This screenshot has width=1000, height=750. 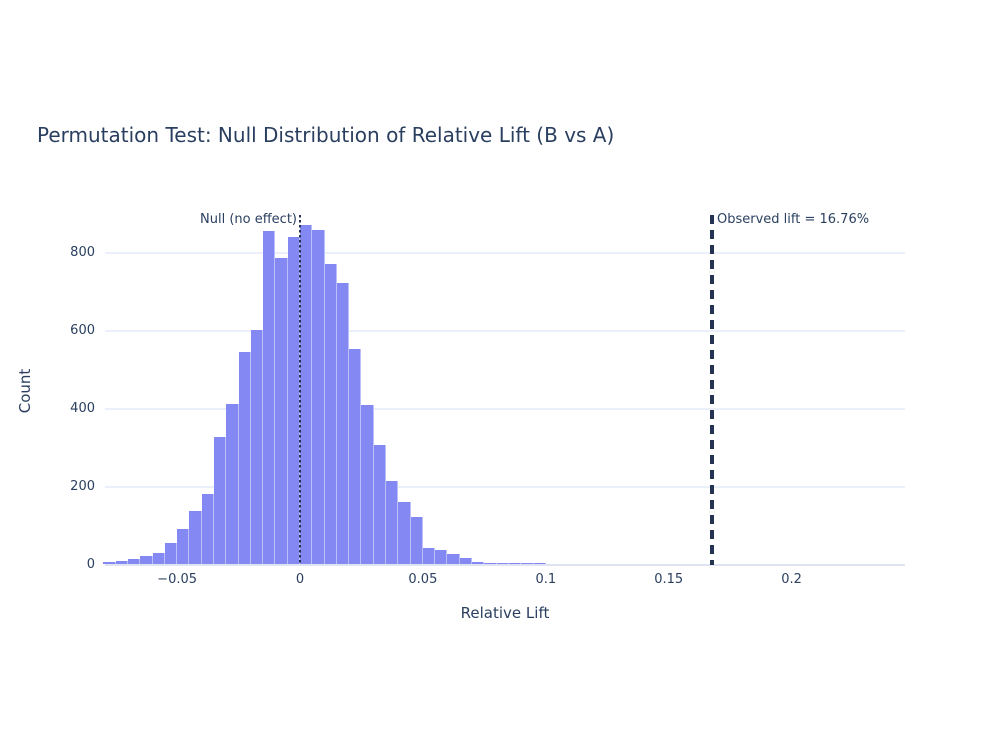 I want to click on annotation-observed-lift: Observed lift = 16.76%, so click(x=793, y=219).